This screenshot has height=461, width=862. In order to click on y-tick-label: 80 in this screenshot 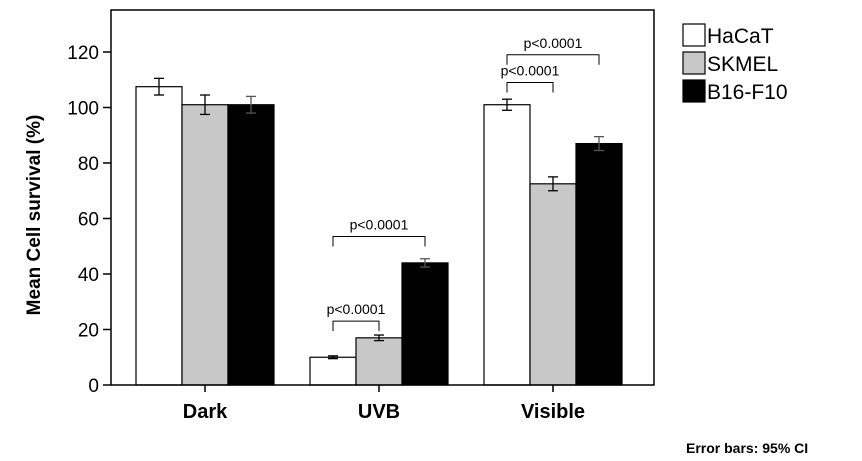, I will do `click(88, 164)`.